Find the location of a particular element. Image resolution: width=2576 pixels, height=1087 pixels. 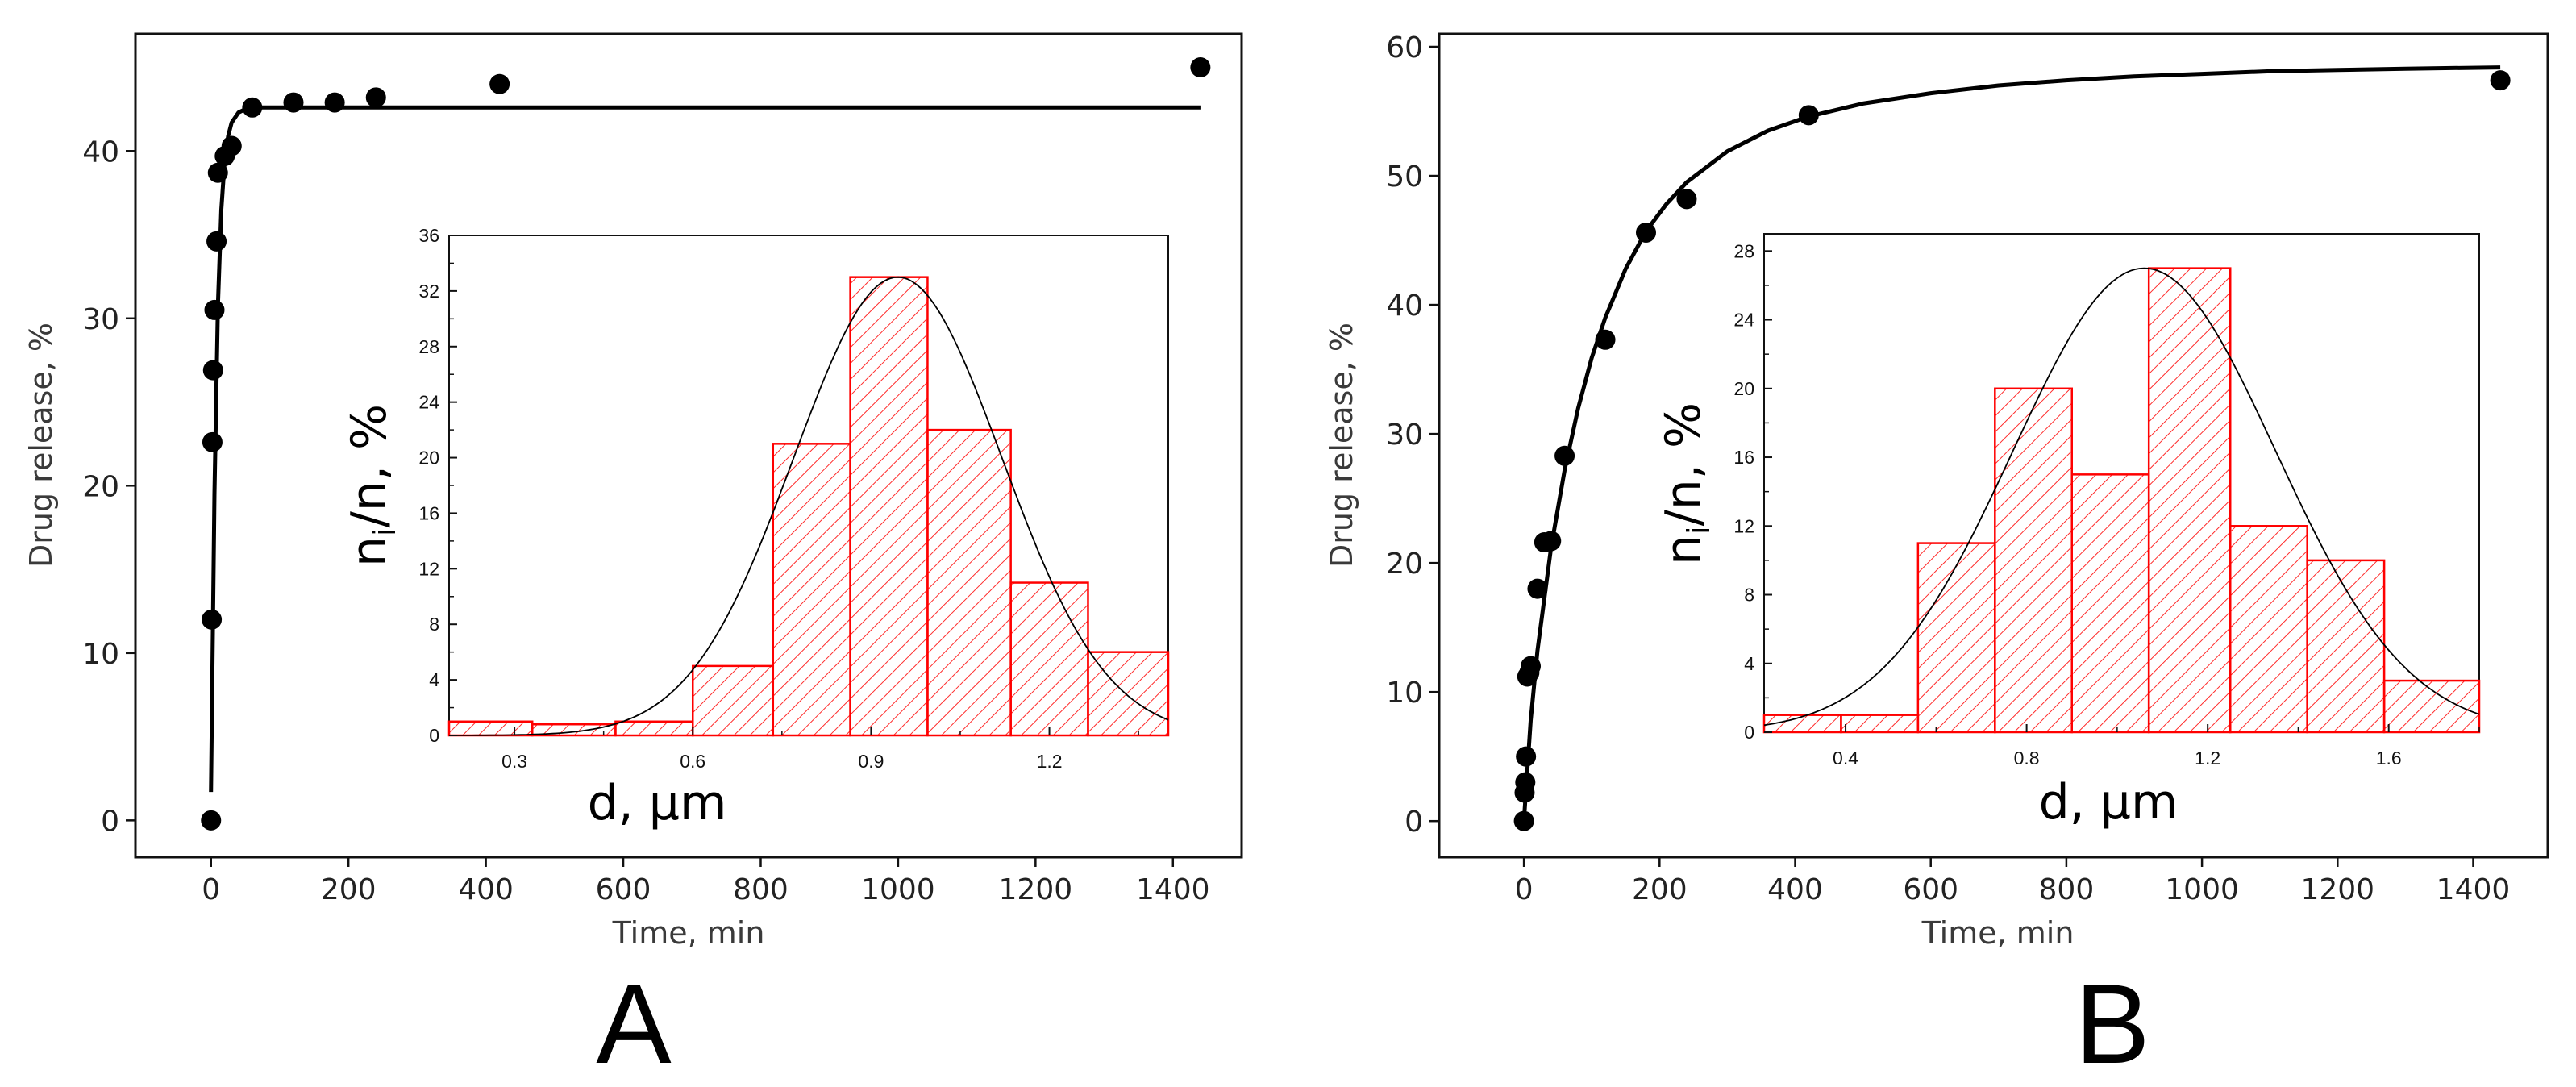

inset-y-label-sub: i is located at coordinates (384, 531).